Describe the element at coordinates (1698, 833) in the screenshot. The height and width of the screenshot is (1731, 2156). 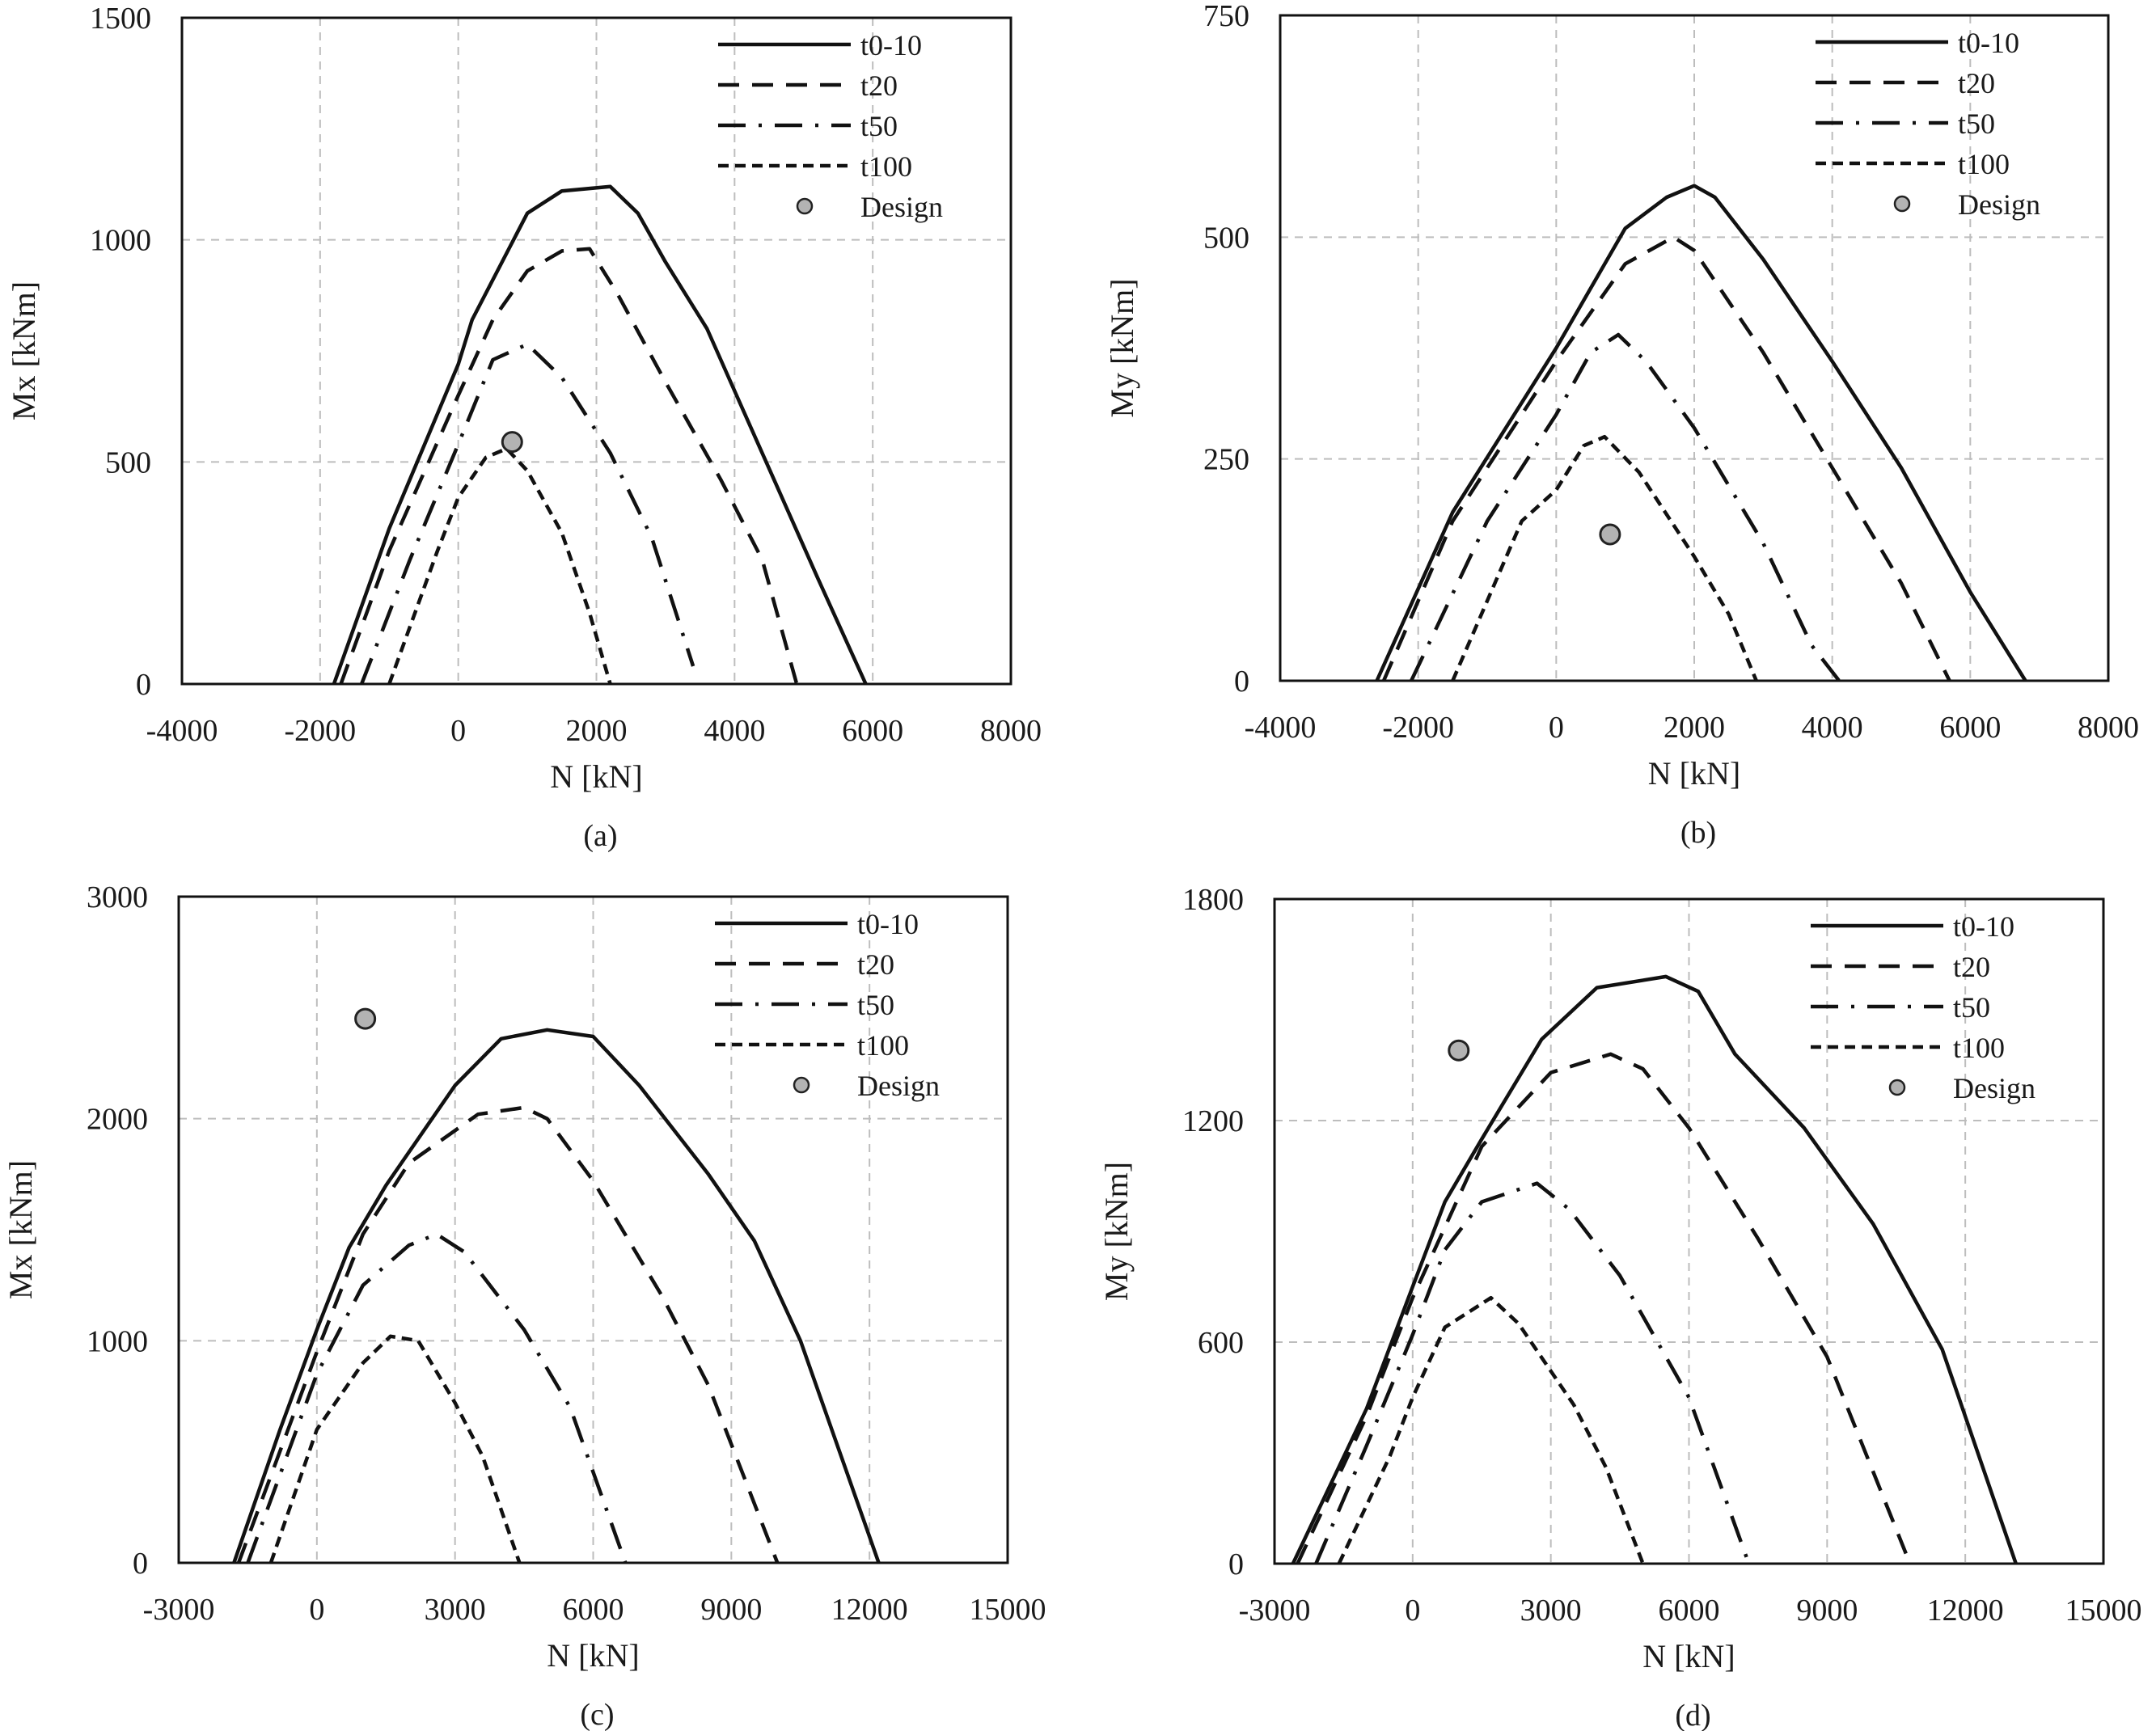
I see `panel-label: (b)` at that location.